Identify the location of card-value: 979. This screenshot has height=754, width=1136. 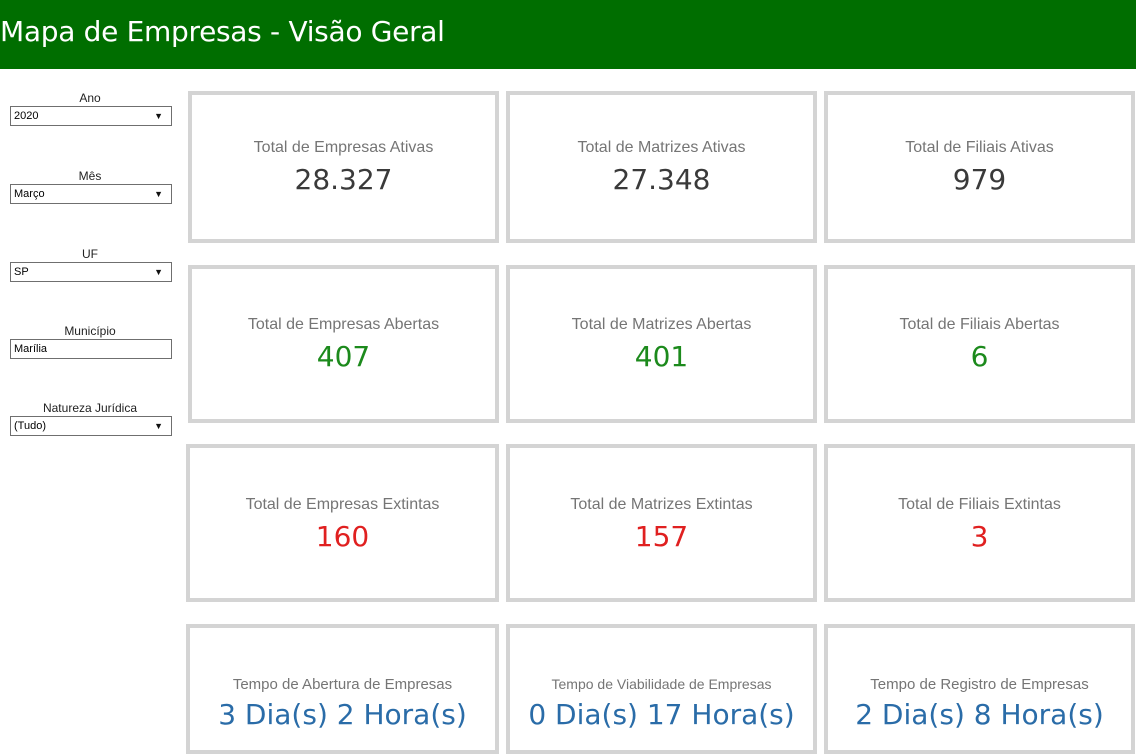
(979, 179).